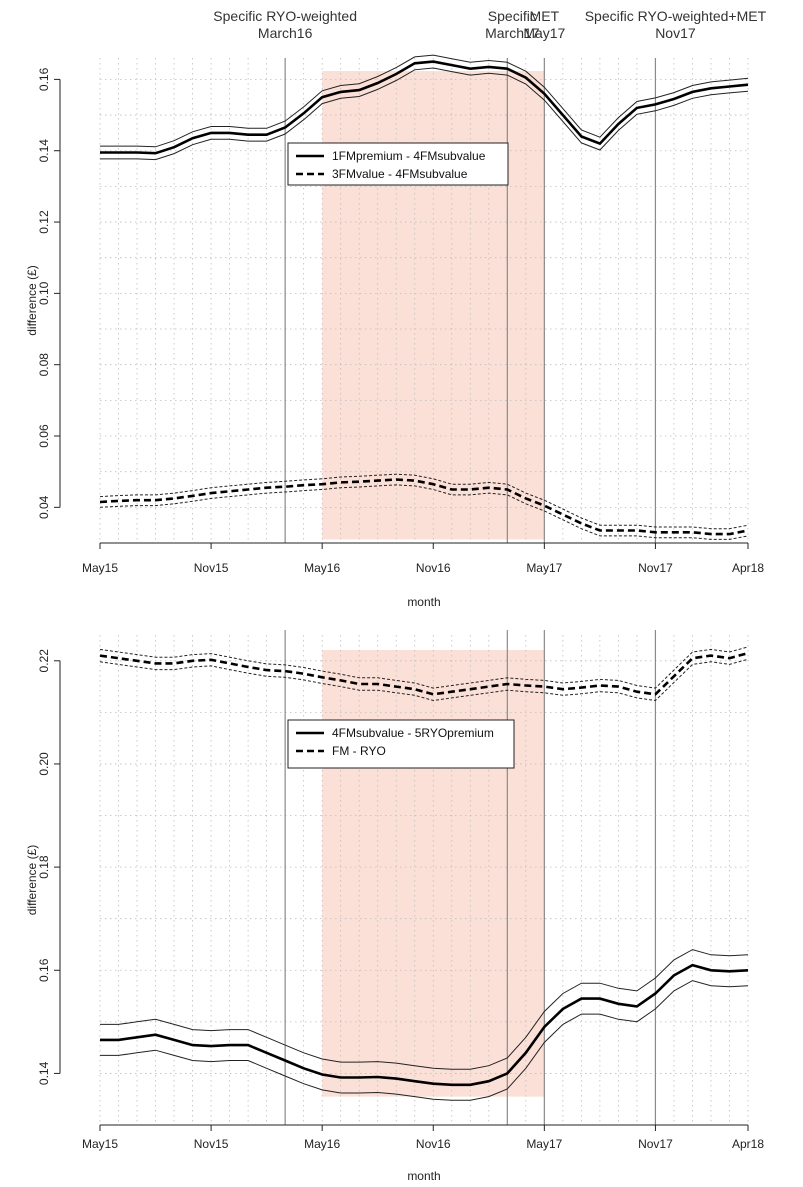 Image resolution: width=803 pixels, height=1187 pixels. What do you see at coordinates (413, 733) in the screenshot?
I see `legend-entry: 4FMsubvalue - 5RYOpremium` at bounding box center [413, 733].